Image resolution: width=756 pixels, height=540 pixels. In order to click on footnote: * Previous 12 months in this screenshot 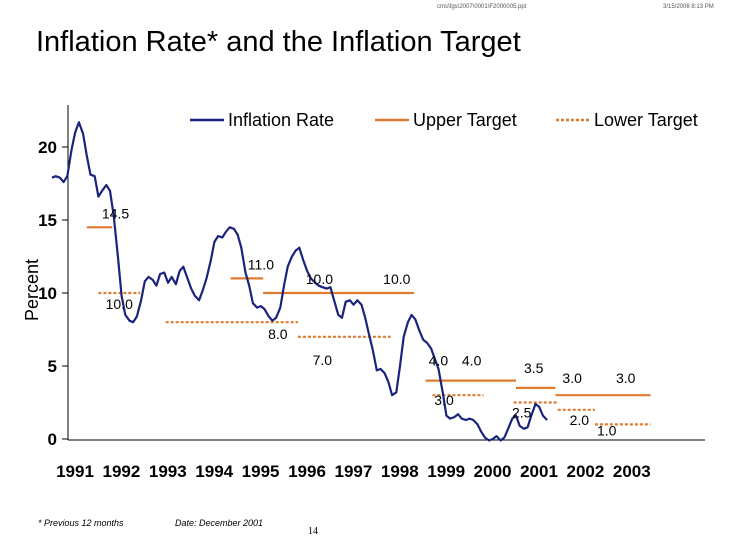, I will do `click(81, 523)`.